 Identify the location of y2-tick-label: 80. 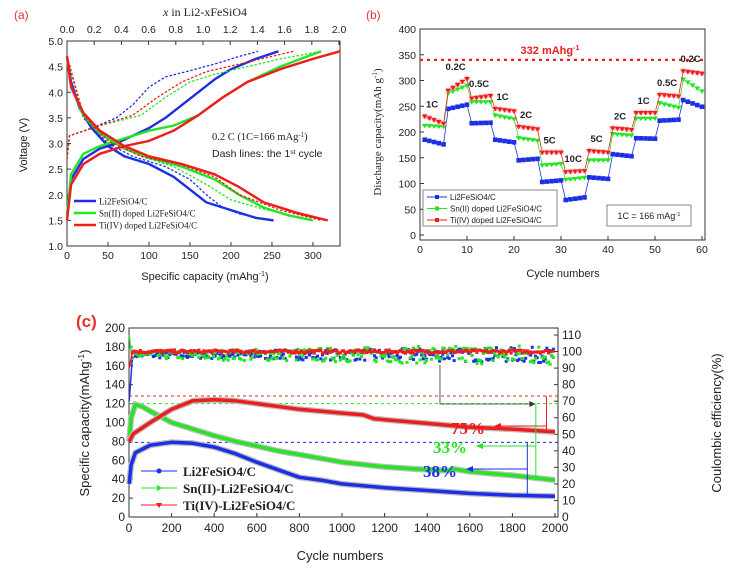
(569, 385).